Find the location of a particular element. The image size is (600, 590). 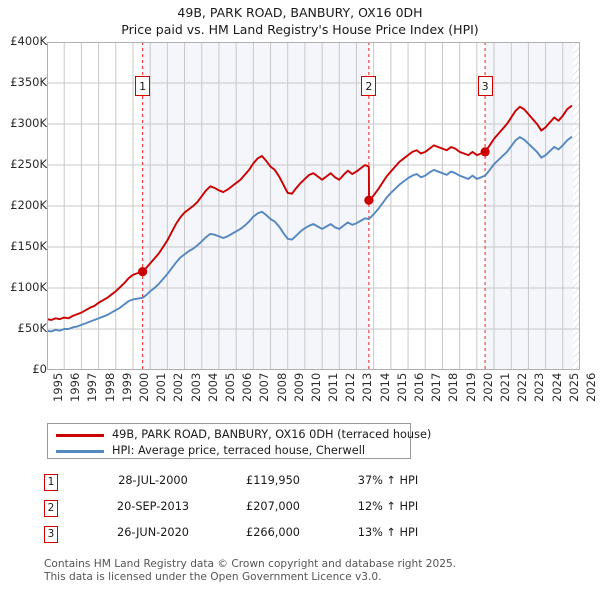

x-axis-tick-label: 2022 is located at coordinates (522, 387).